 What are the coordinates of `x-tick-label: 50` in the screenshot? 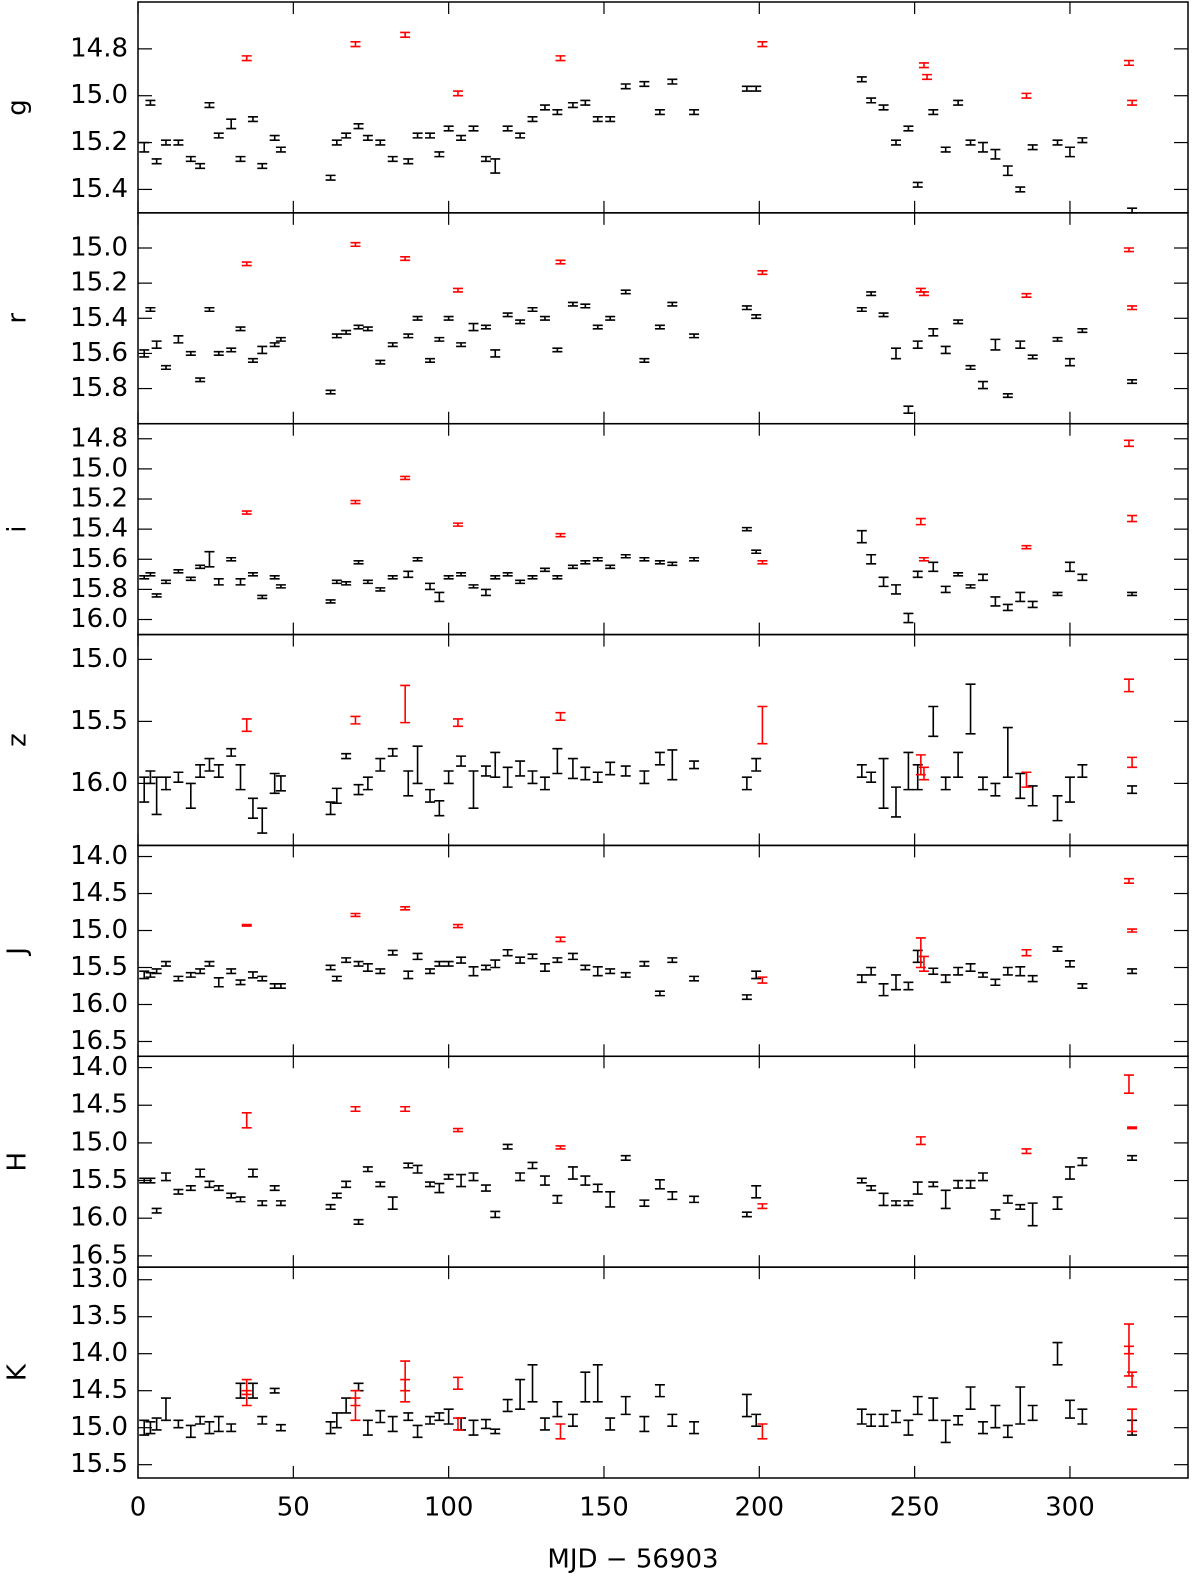 It's located at (293, 1508).